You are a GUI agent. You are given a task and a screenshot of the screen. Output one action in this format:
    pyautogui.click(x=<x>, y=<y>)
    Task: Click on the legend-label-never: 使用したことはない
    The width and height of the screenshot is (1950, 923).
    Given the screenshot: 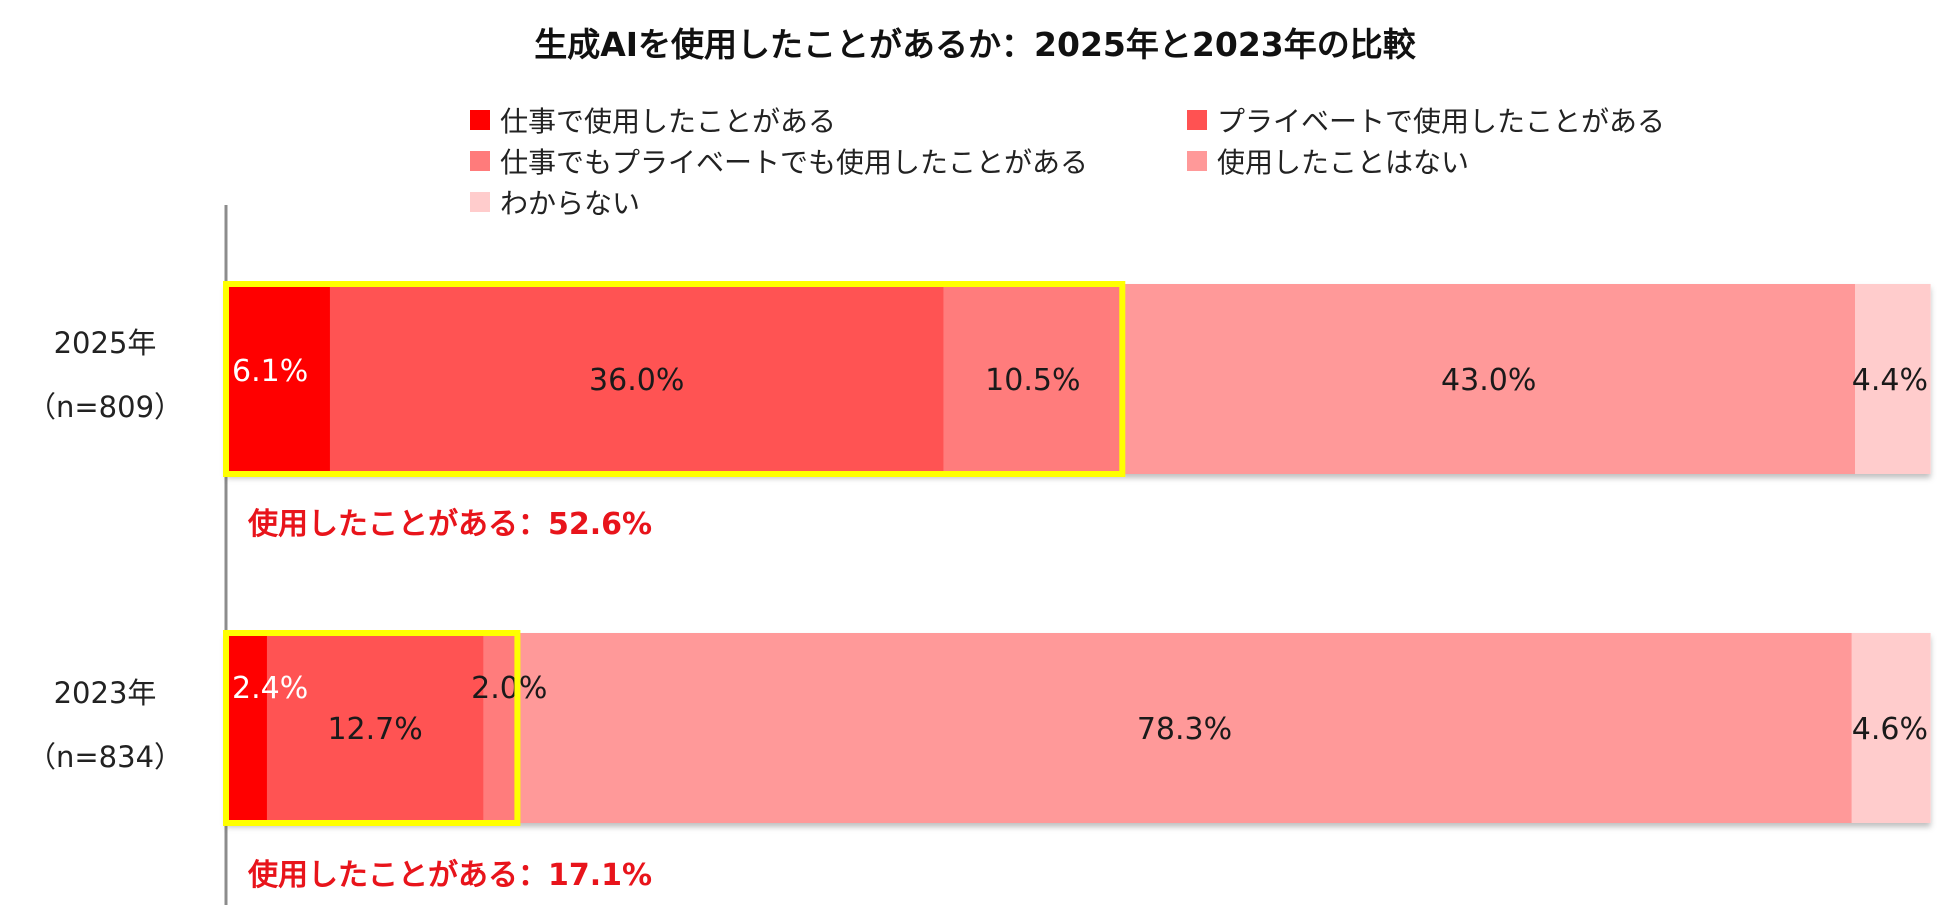 What is the action you would take?
    pyautogui.click(x=1343, y=162)
    